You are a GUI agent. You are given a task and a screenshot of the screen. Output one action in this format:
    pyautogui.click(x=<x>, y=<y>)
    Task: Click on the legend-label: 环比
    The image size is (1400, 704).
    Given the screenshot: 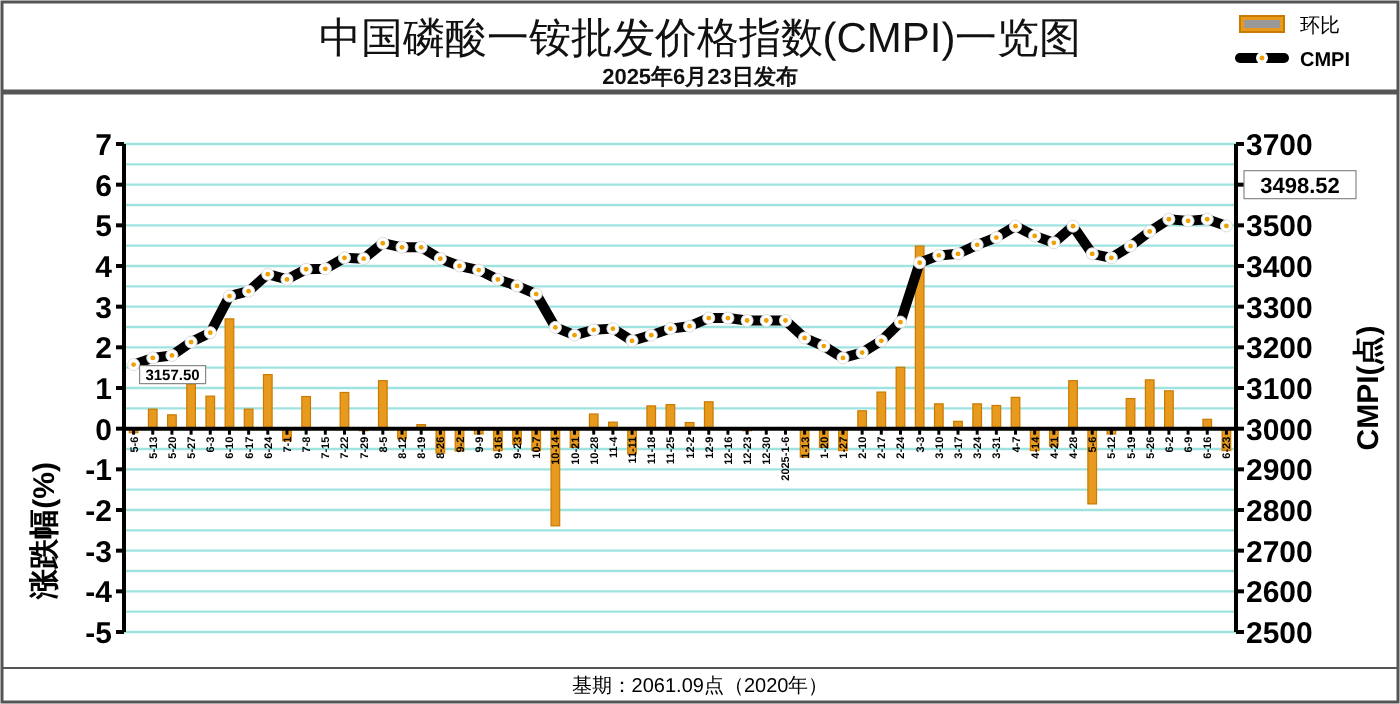 What is the action you would take?
    pyautogui.click(x=1320, y=26)
    